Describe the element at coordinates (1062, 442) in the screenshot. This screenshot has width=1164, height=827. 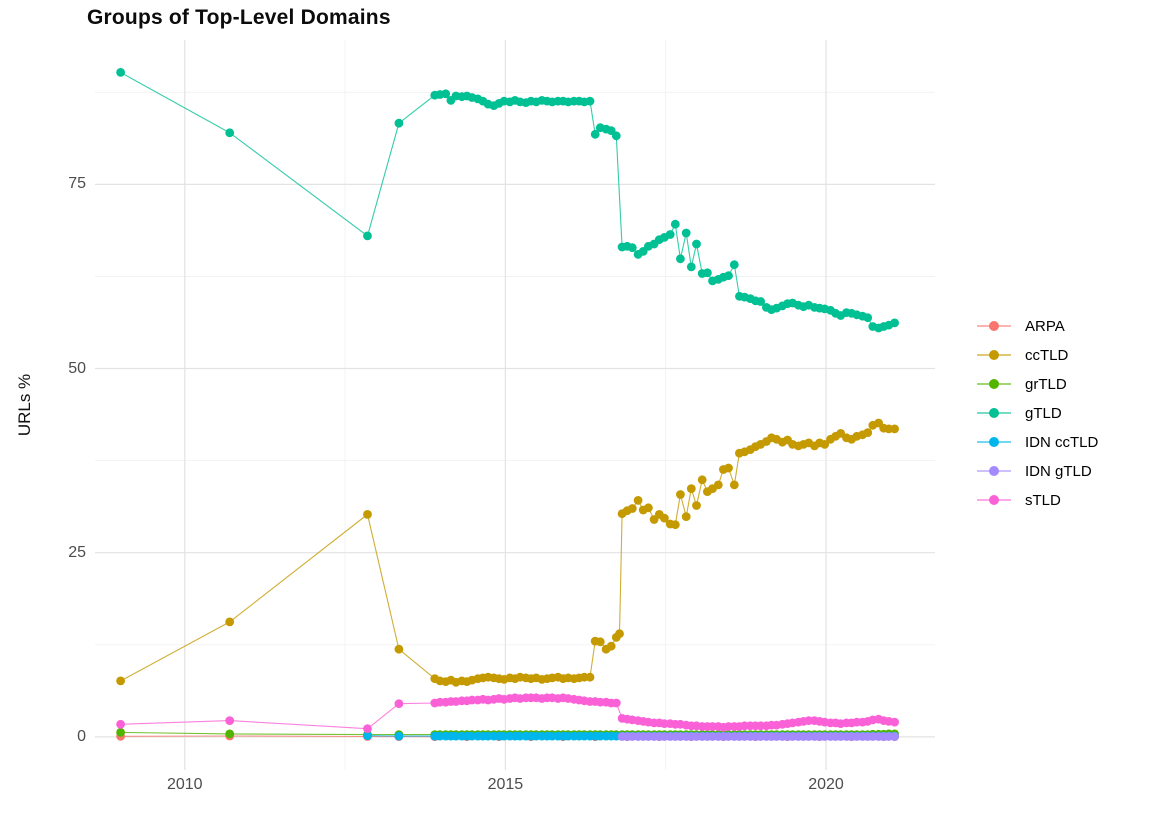
I see `legend-item-label: IDN ccTLD` at that location.